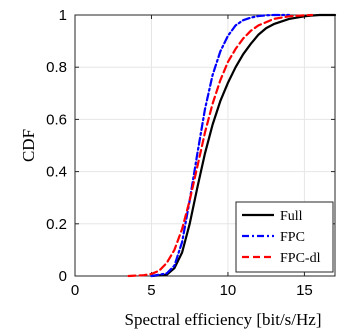  Describe the element at coordinates (223, 319) in the screenshot. I see `x-axis-label: Spectral efficiency [bit/s/Hz]` at that location.